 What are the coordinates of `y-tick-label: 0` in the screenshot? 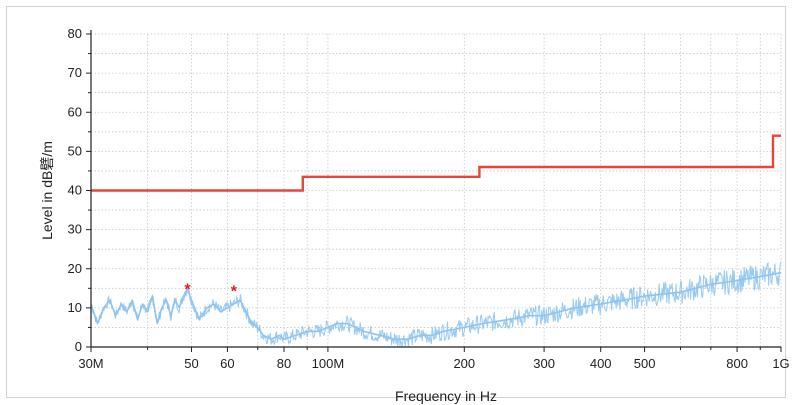 It's located at (78, 346).